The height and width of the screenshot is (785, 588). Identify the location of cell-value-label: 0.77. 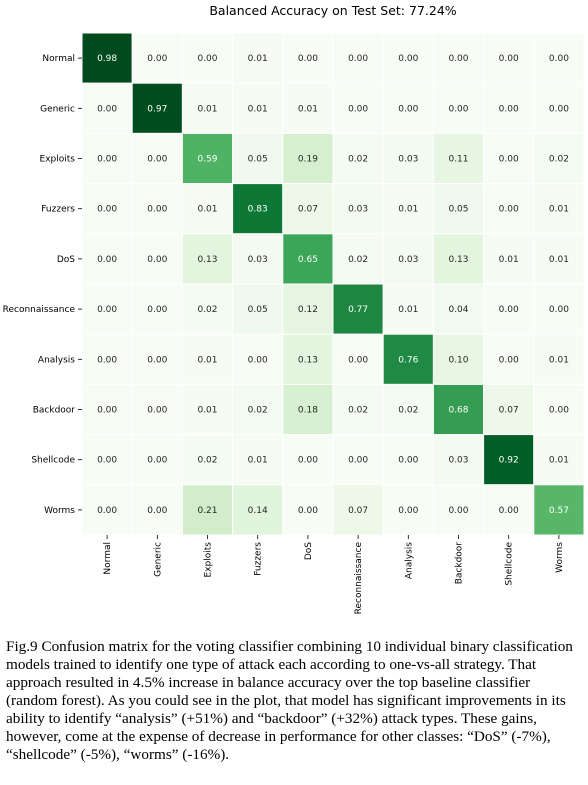
(358, 310).